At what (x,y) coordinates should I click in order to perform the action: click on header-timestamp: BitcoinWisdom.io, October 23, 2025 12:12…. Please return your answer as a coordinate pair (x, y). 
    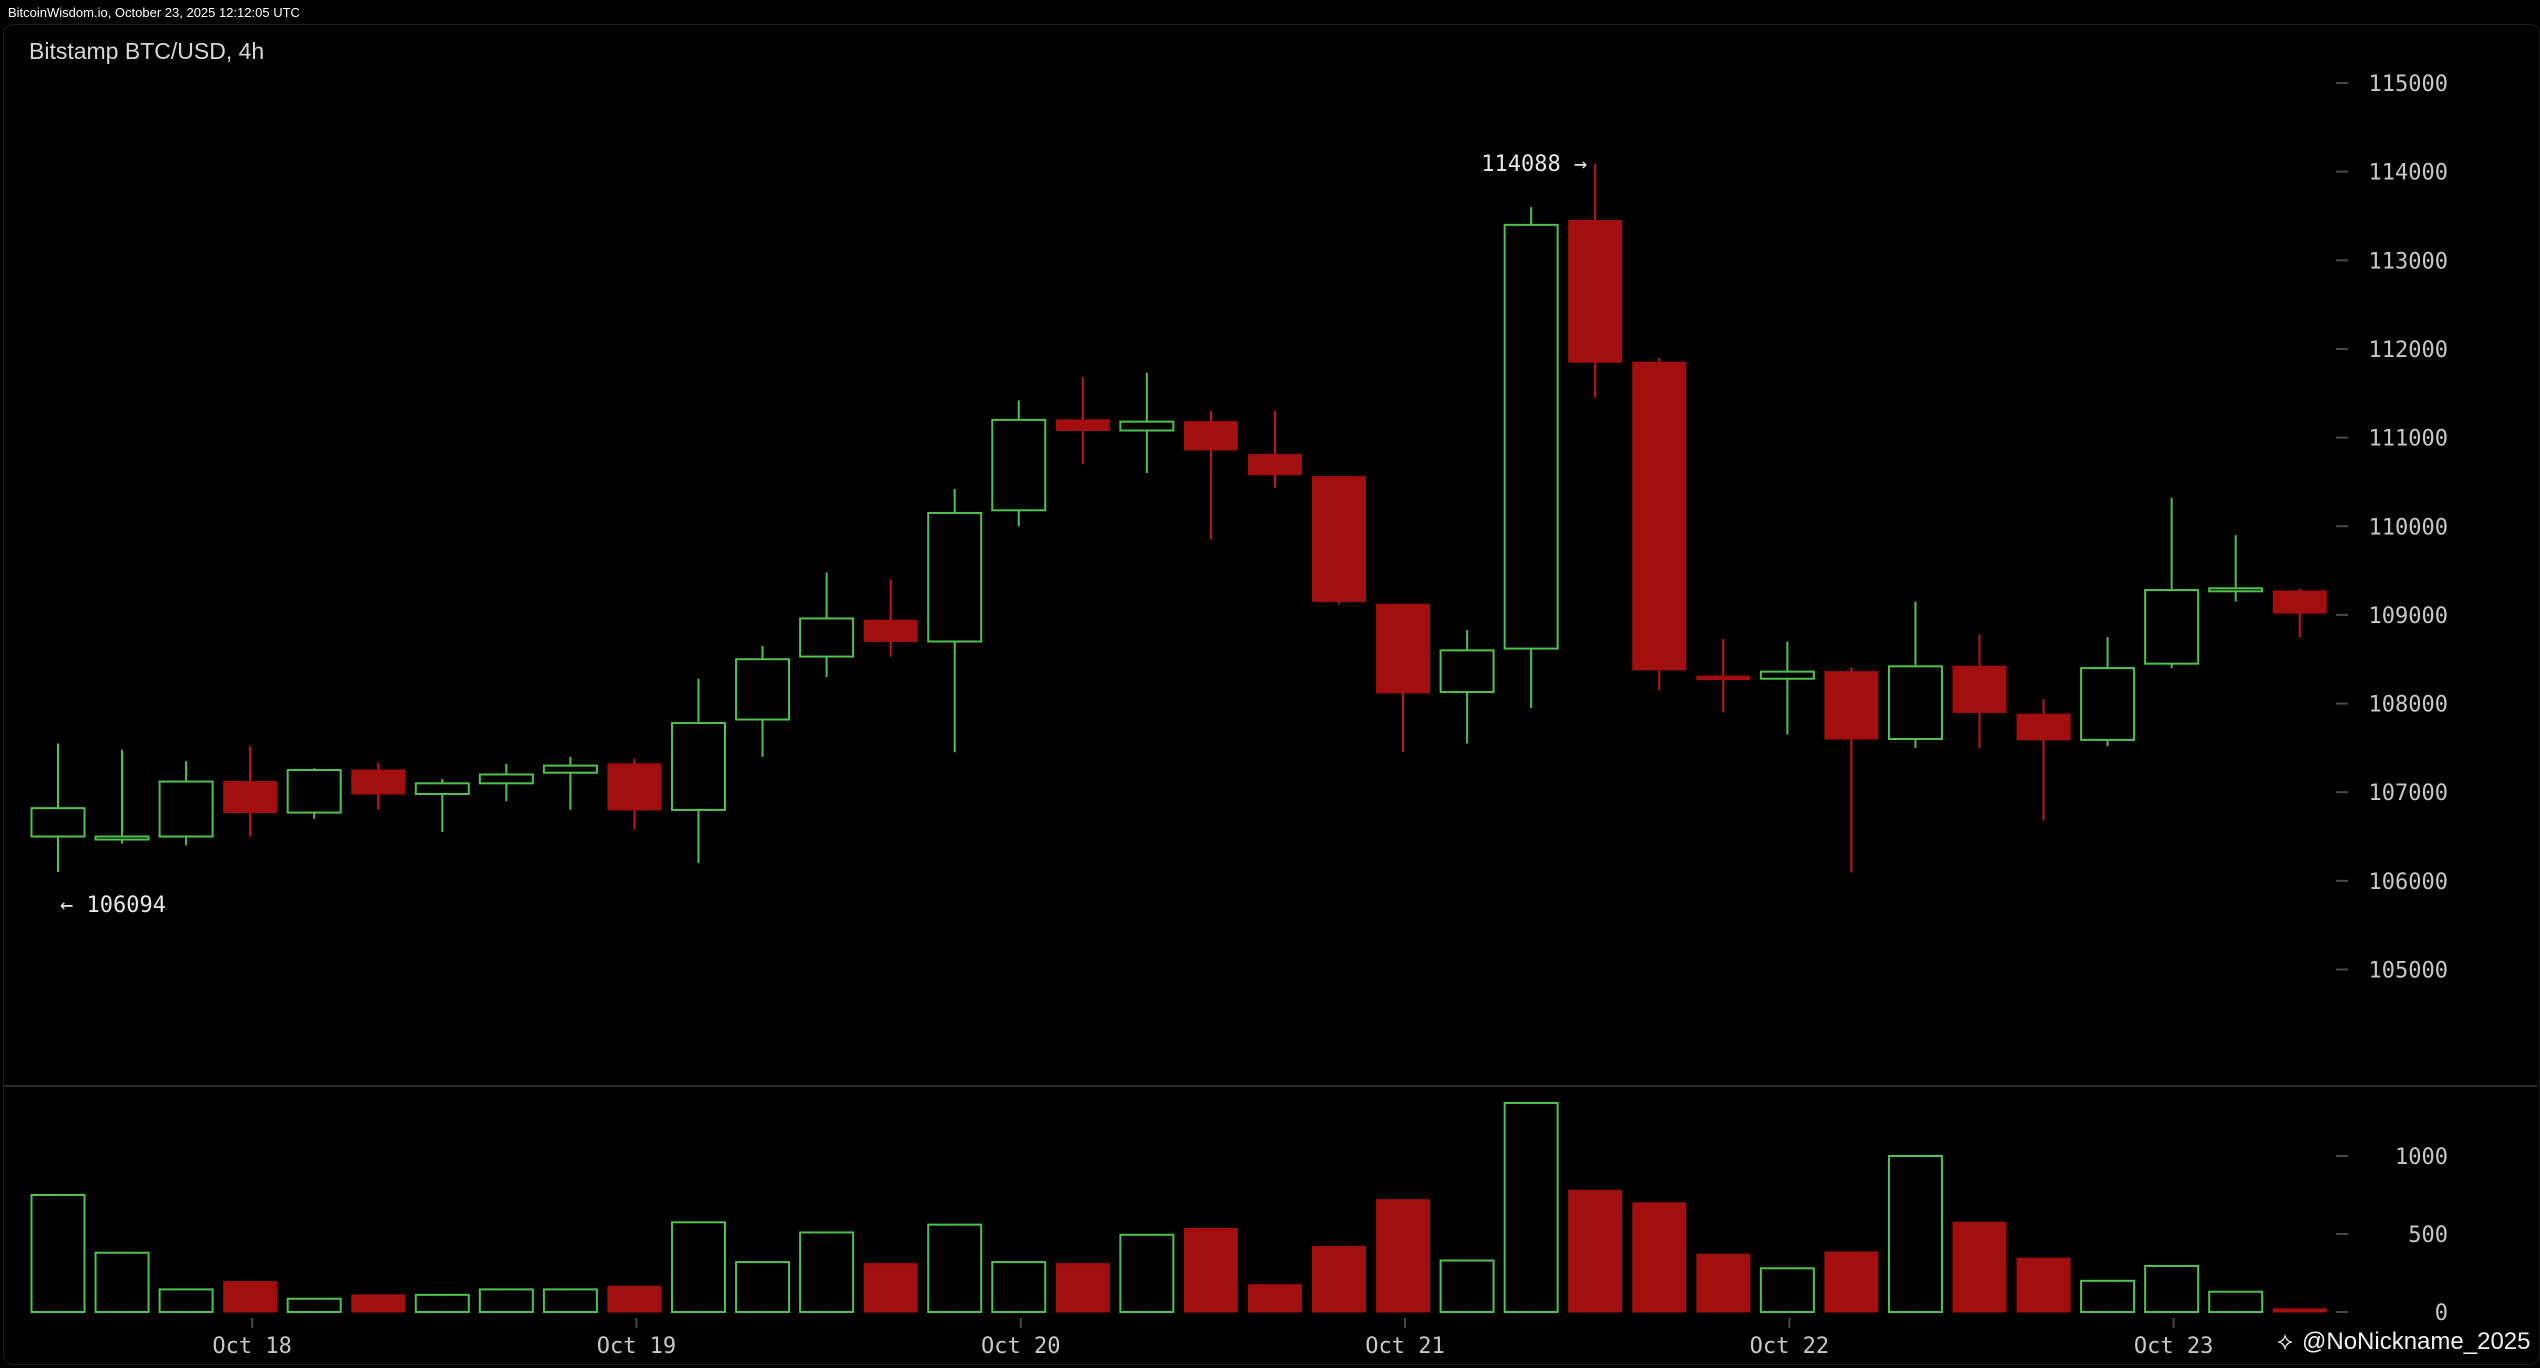
    Looking at the image, I should click on (154, 12).